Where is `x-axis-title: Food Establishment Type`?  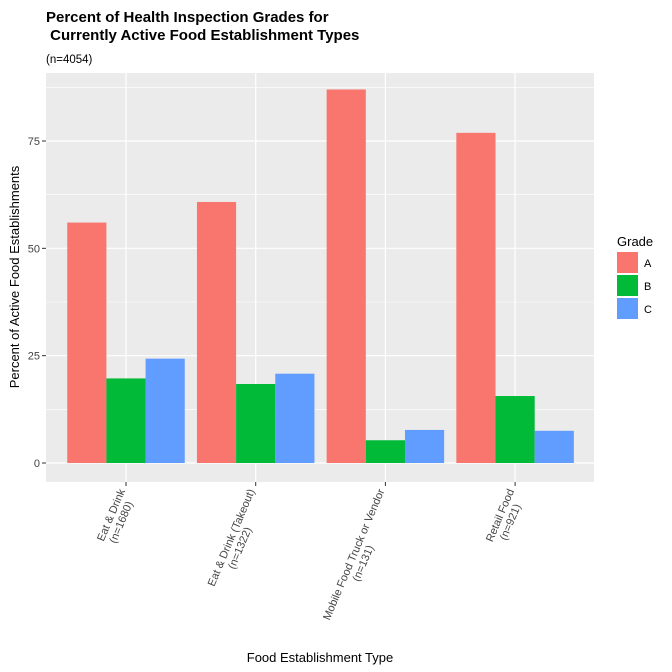
x-axis-title: Food Establishment Type is located at coordinates (320, 657).